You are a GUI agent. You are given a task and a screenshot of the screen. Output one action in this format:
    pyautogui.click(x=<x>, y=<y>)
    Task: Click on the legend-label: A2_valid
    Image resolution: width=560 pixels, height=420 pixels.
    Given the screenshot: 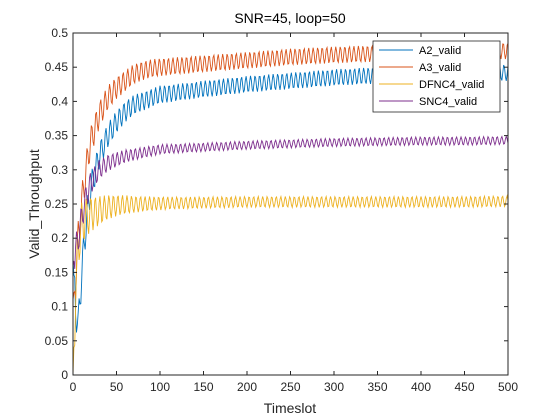 What is the action you would take?
    pyautogui.click(x=440, y=51)
    